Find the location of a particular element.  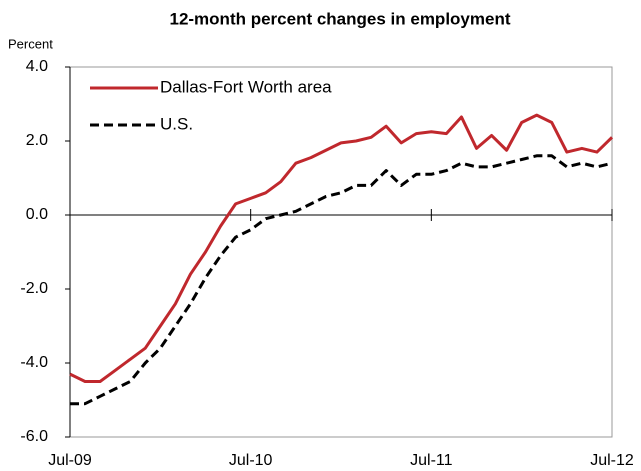

x-tick-label: Jul-10 is located at coordinates (251, 460).